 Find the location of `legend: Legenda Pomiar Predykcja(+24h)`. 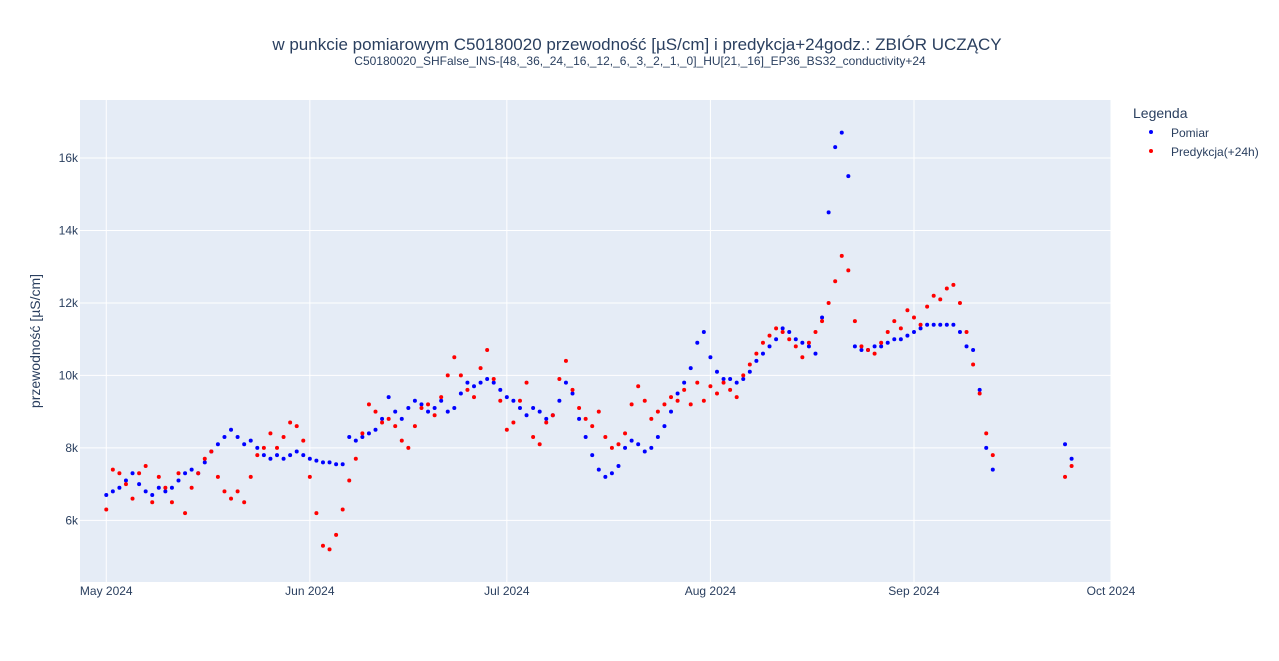

legend: Legenda Pomiar Predykcja(+24h) is located at coordinates (1196, 132).